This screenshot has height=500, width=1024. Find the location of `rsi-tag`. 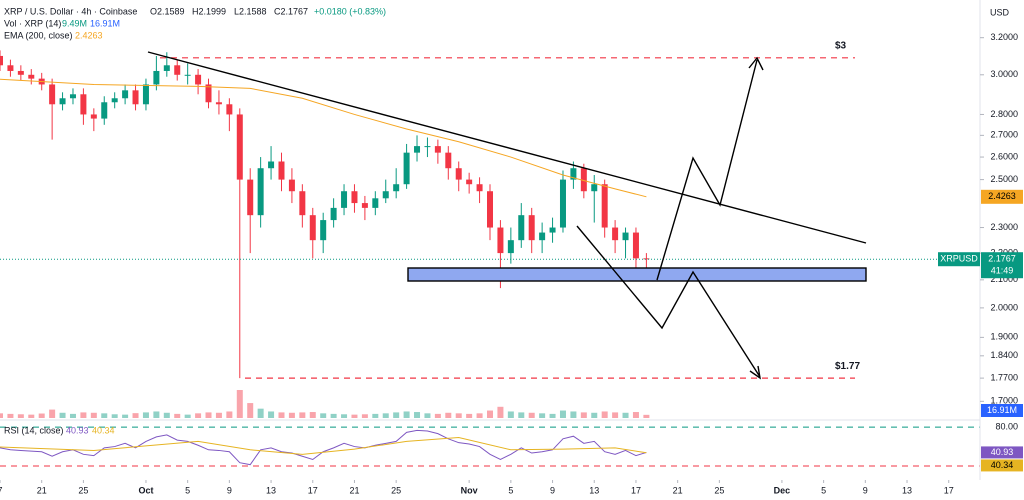

rsi-tag is located at coordinates (1002, 452).